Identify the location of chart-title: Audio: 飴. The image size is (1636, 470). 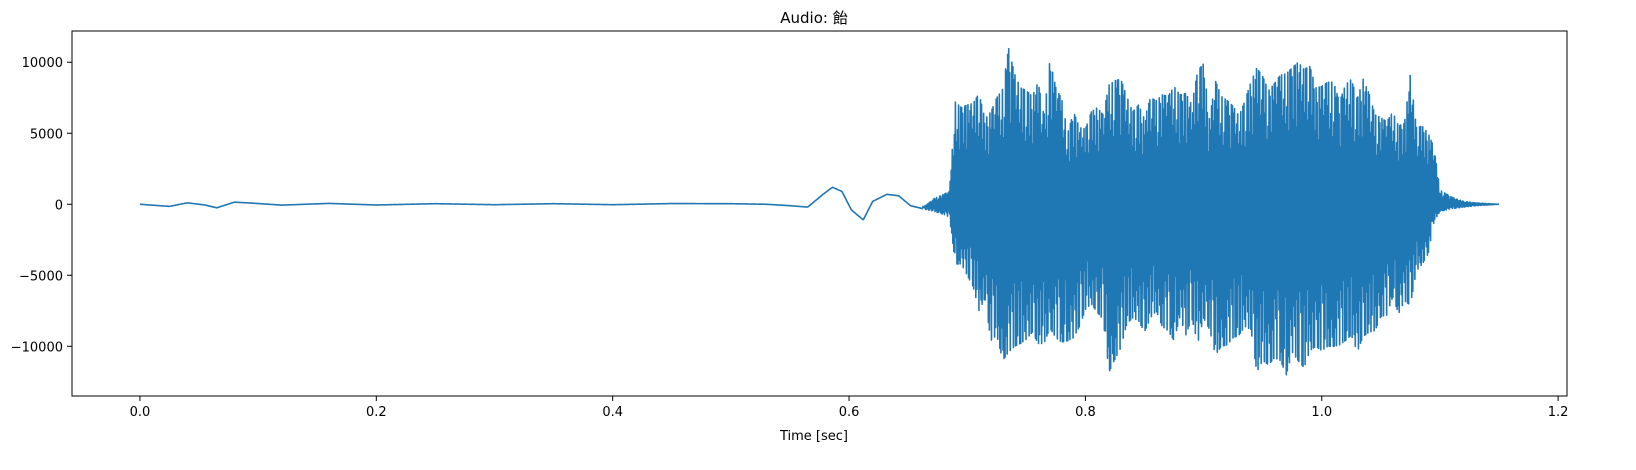
(813, 18).